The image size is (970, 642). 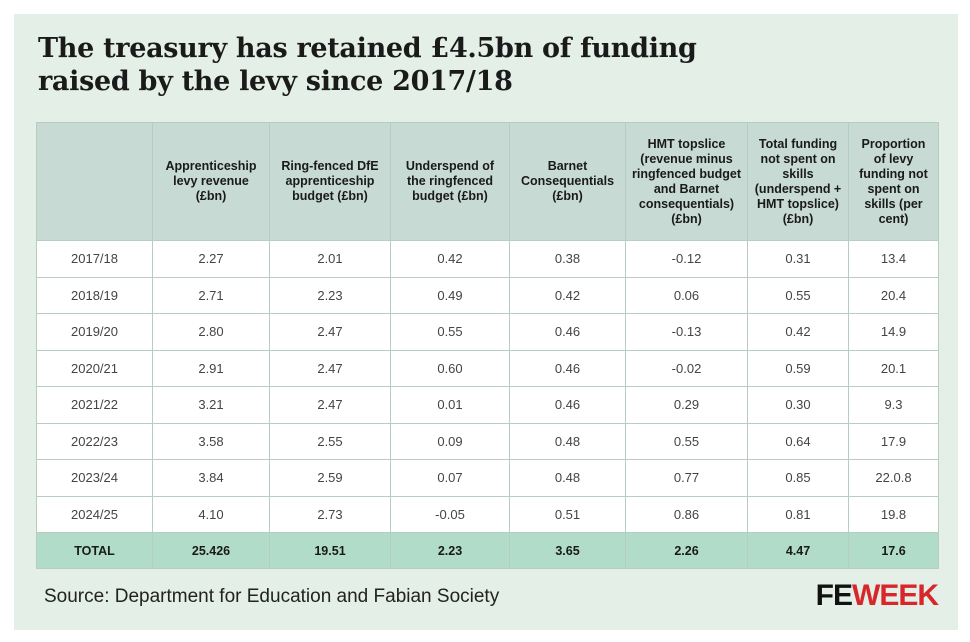 What do you see at coordinates (567, 181) in the screenshot?
I see `header-cell-barnet: Barnet Consequentials (£bn)` at bounding box center [567, 181].